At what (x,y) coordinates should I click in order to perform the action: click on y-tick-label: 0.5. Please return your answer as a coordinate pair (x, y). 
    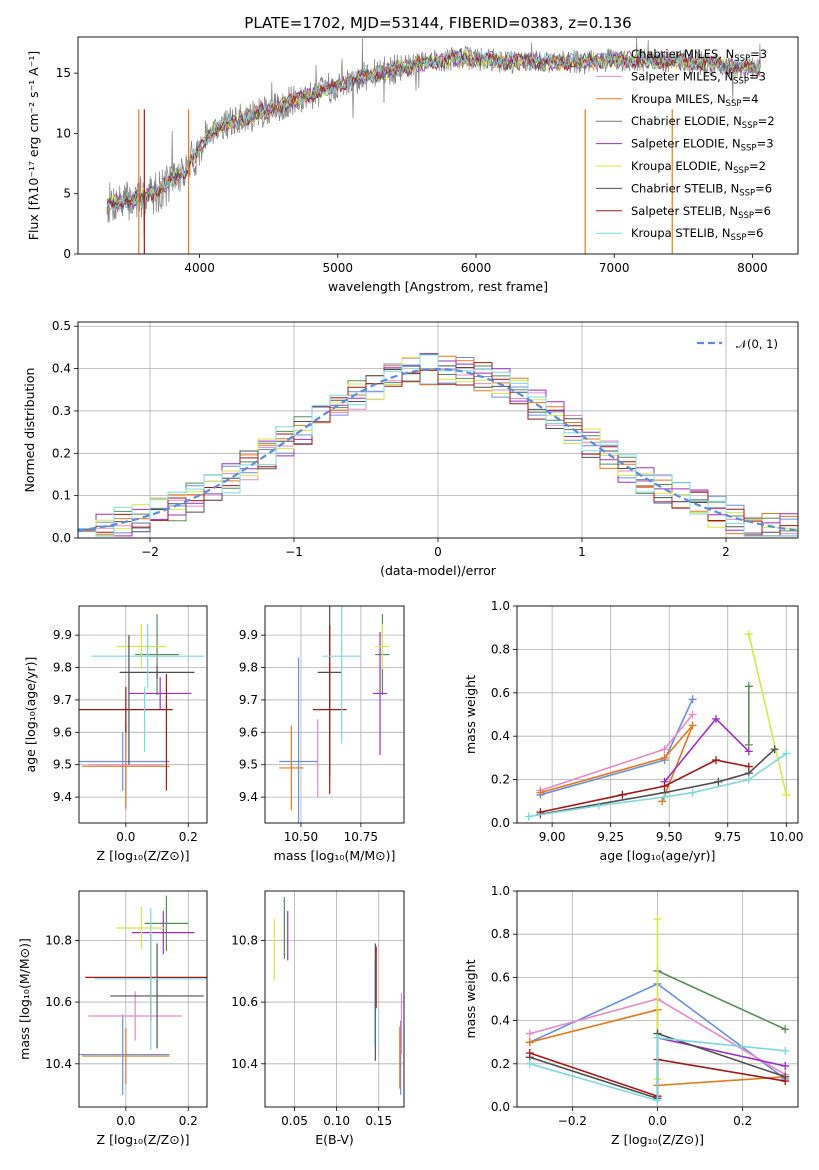
    Looking at the image, I should click on (61, 326).